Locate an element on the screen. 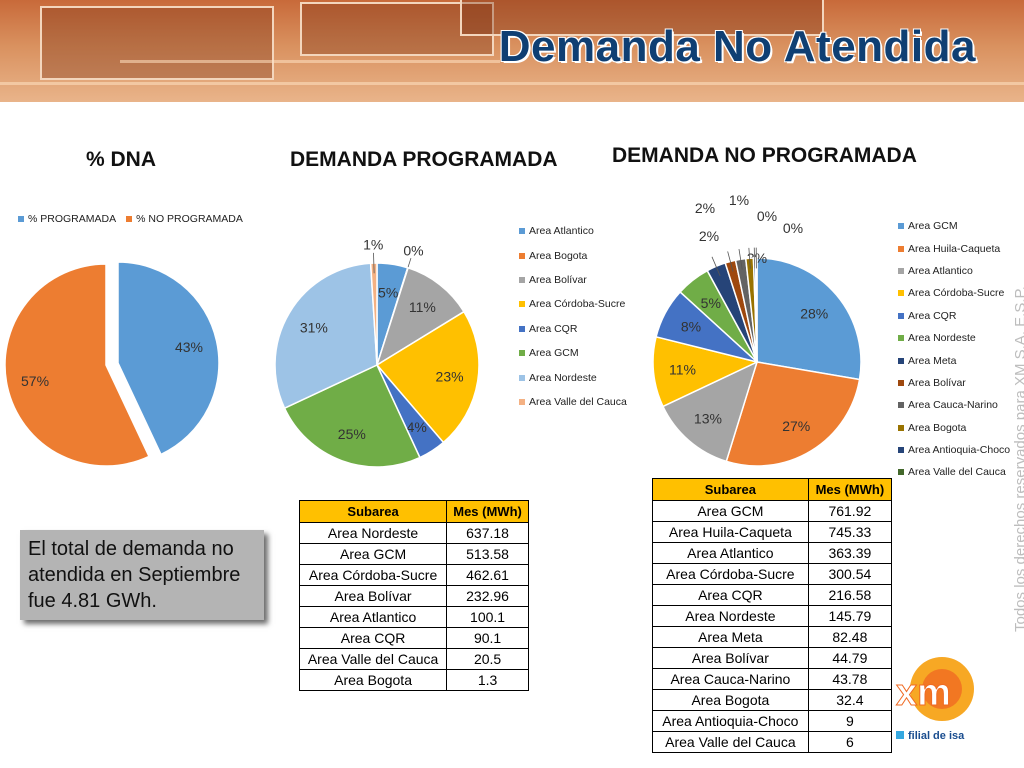 The image size is (1024, 768). legend-item: Area Cauca-Narino is located at coordinates (954, 405).